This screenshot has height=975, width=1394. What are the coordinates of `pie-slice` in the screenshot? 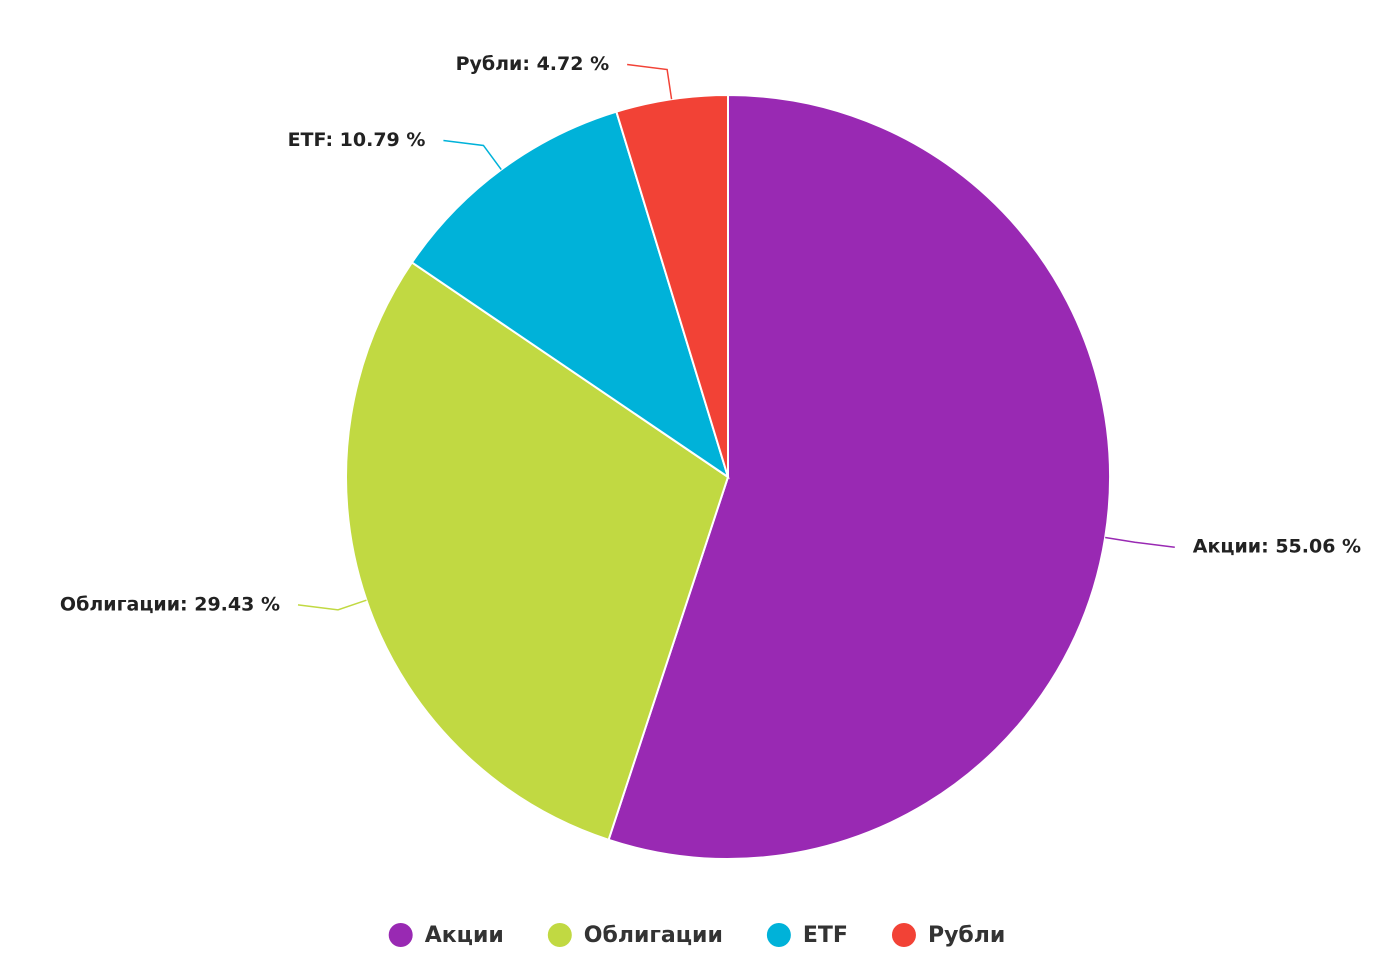 It's located at (672, 285).